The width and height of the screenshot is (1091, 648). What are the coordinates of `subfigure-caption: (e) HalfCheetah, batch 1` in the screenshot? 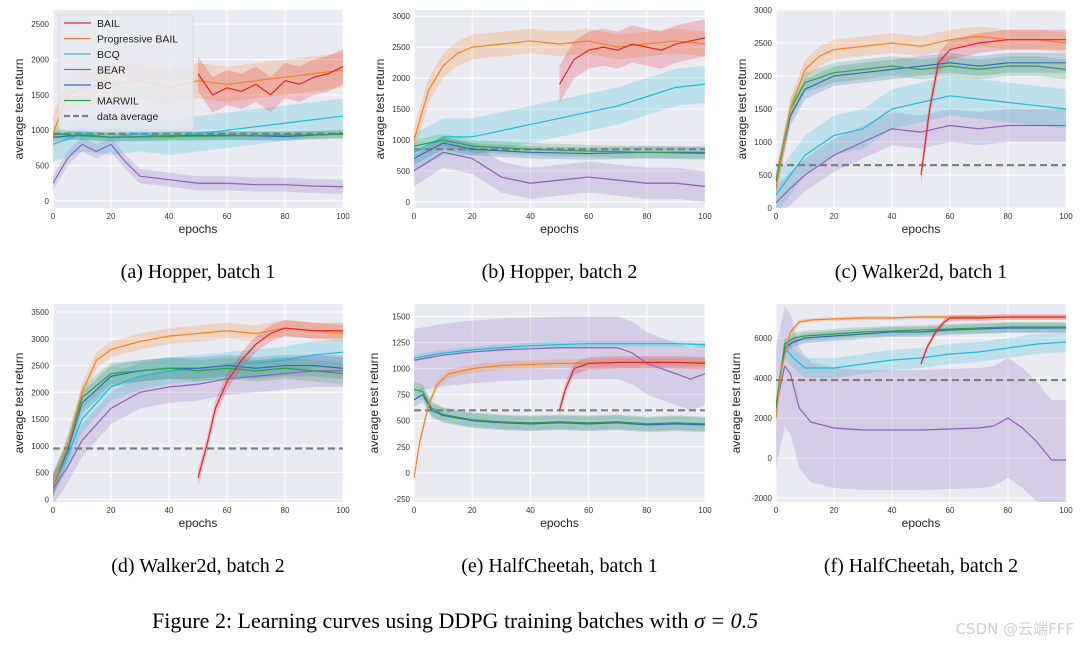 It's located at (559, 566).